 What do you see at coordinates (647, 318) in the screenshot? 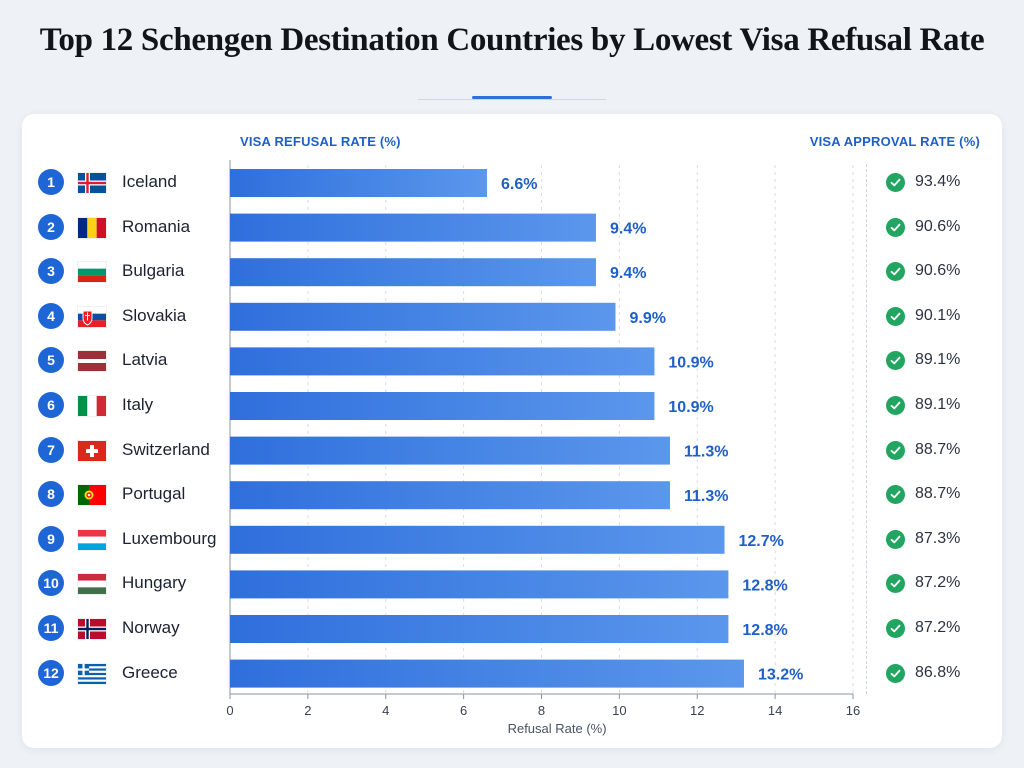
I see `refusal-value-label: 9.9%` at bounding box center [647, 318].